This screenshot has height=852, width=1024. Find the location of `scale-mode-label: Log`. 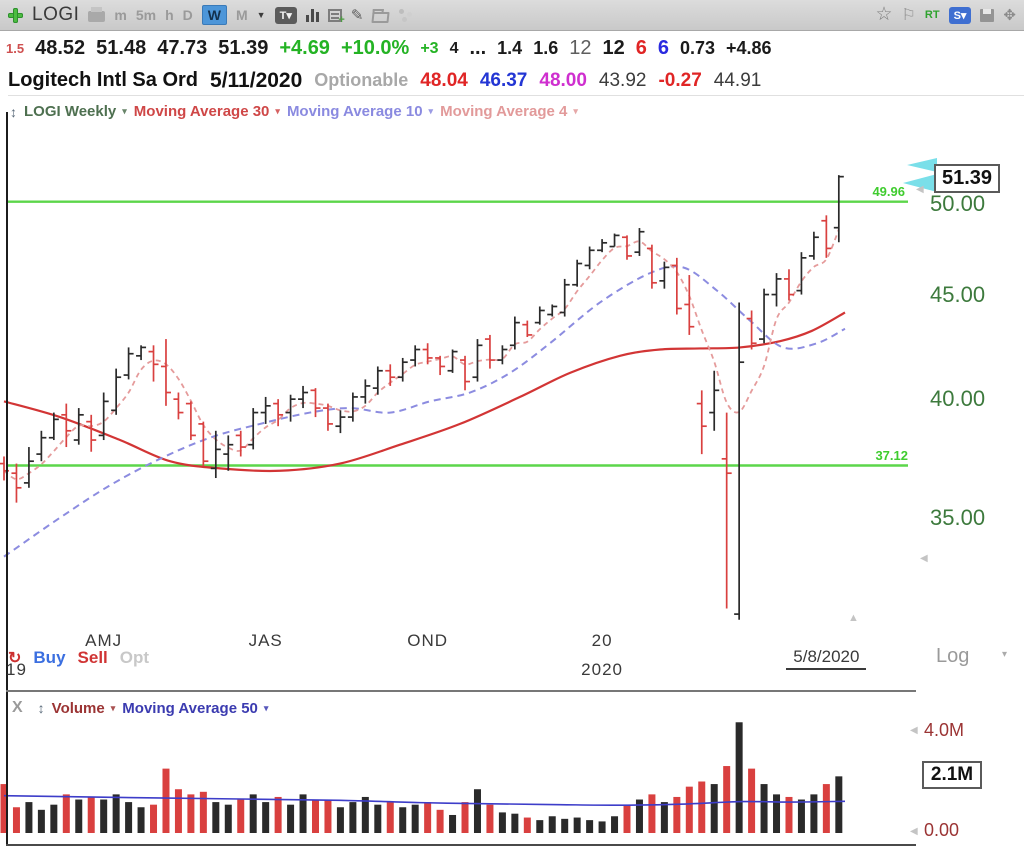

scale-mode-label: Log is located at coordinates (953, 656).